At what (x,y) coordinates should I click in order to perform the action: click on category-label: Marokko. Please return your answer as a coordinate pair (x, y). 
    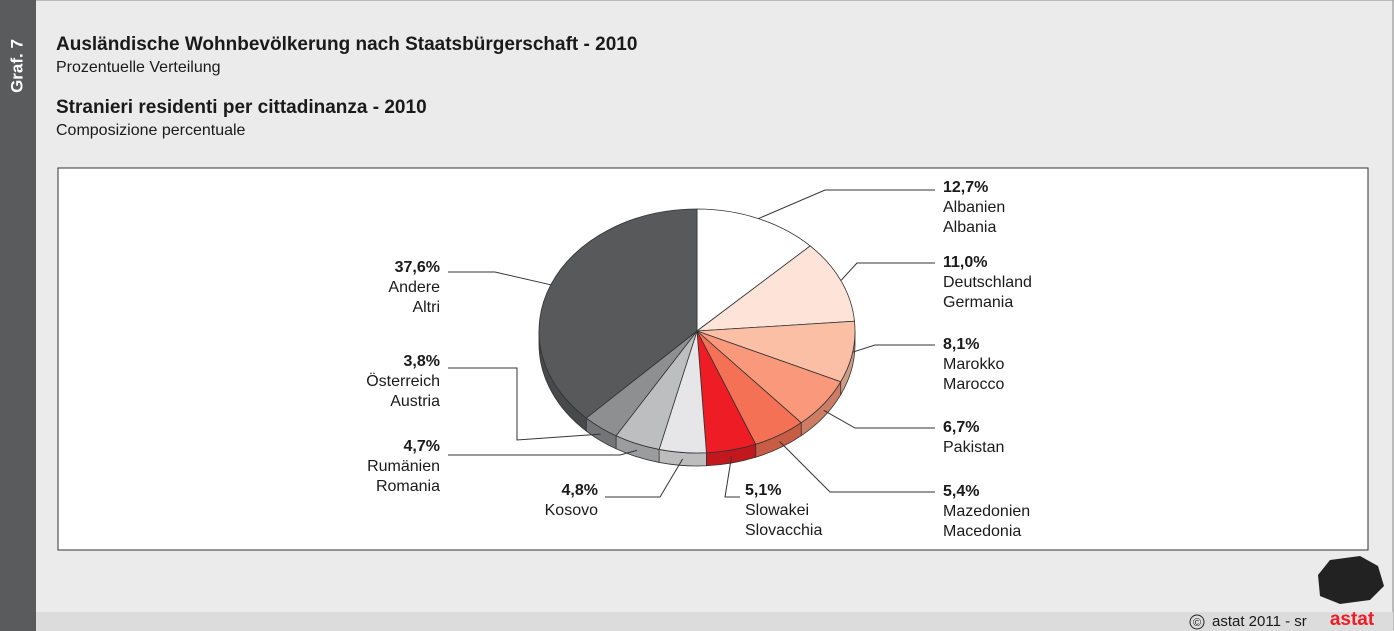
    Looking at the image, I should click on (973, 364).